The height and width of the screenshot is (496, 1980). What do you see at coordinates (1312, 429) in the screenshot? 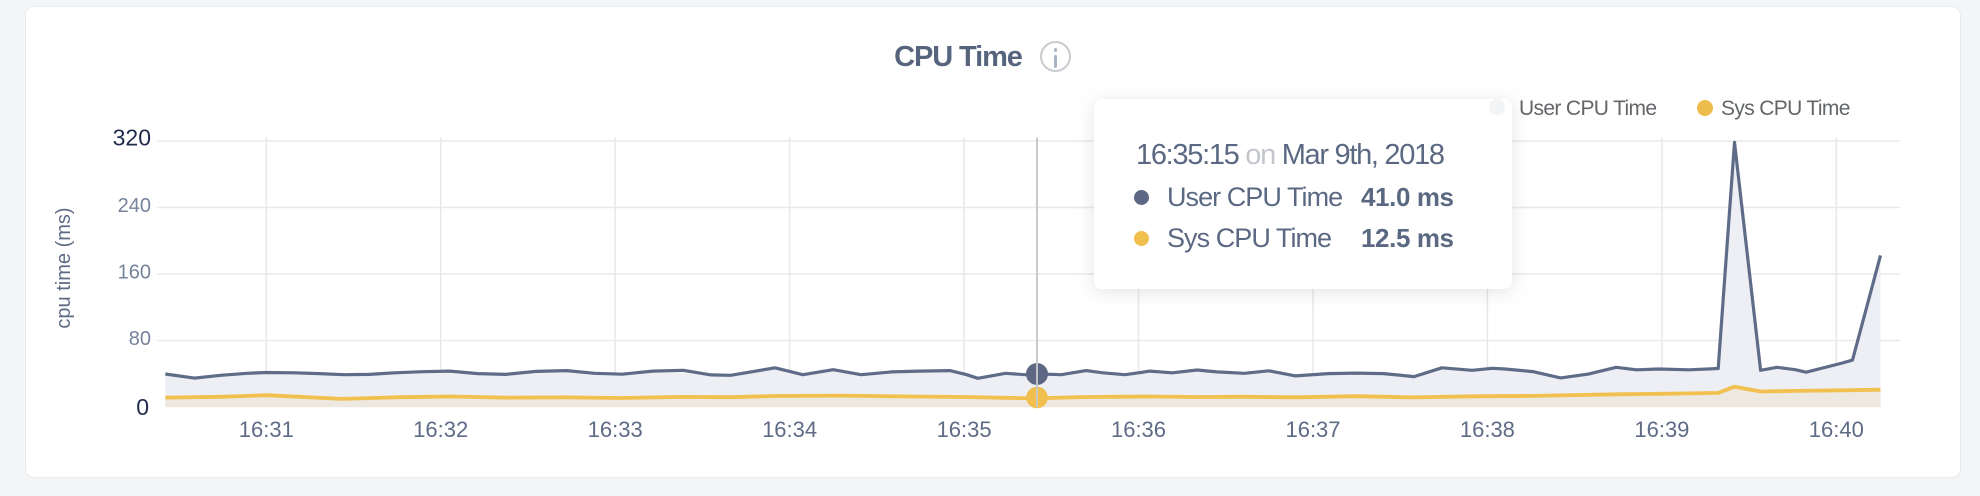
I see `svg-text: 16:37` at bounding box center [1312, 429].